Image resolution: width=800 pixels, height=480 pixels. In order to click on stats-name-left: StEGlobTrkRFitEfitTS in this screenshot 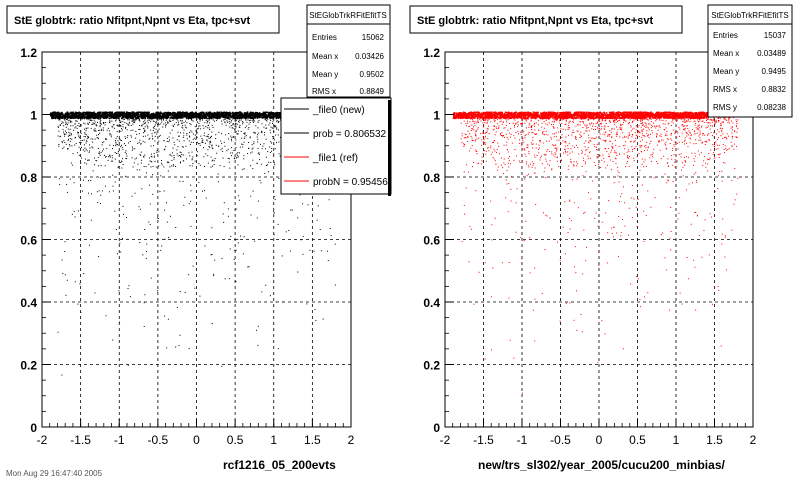, I will do `click(348, 15)`.